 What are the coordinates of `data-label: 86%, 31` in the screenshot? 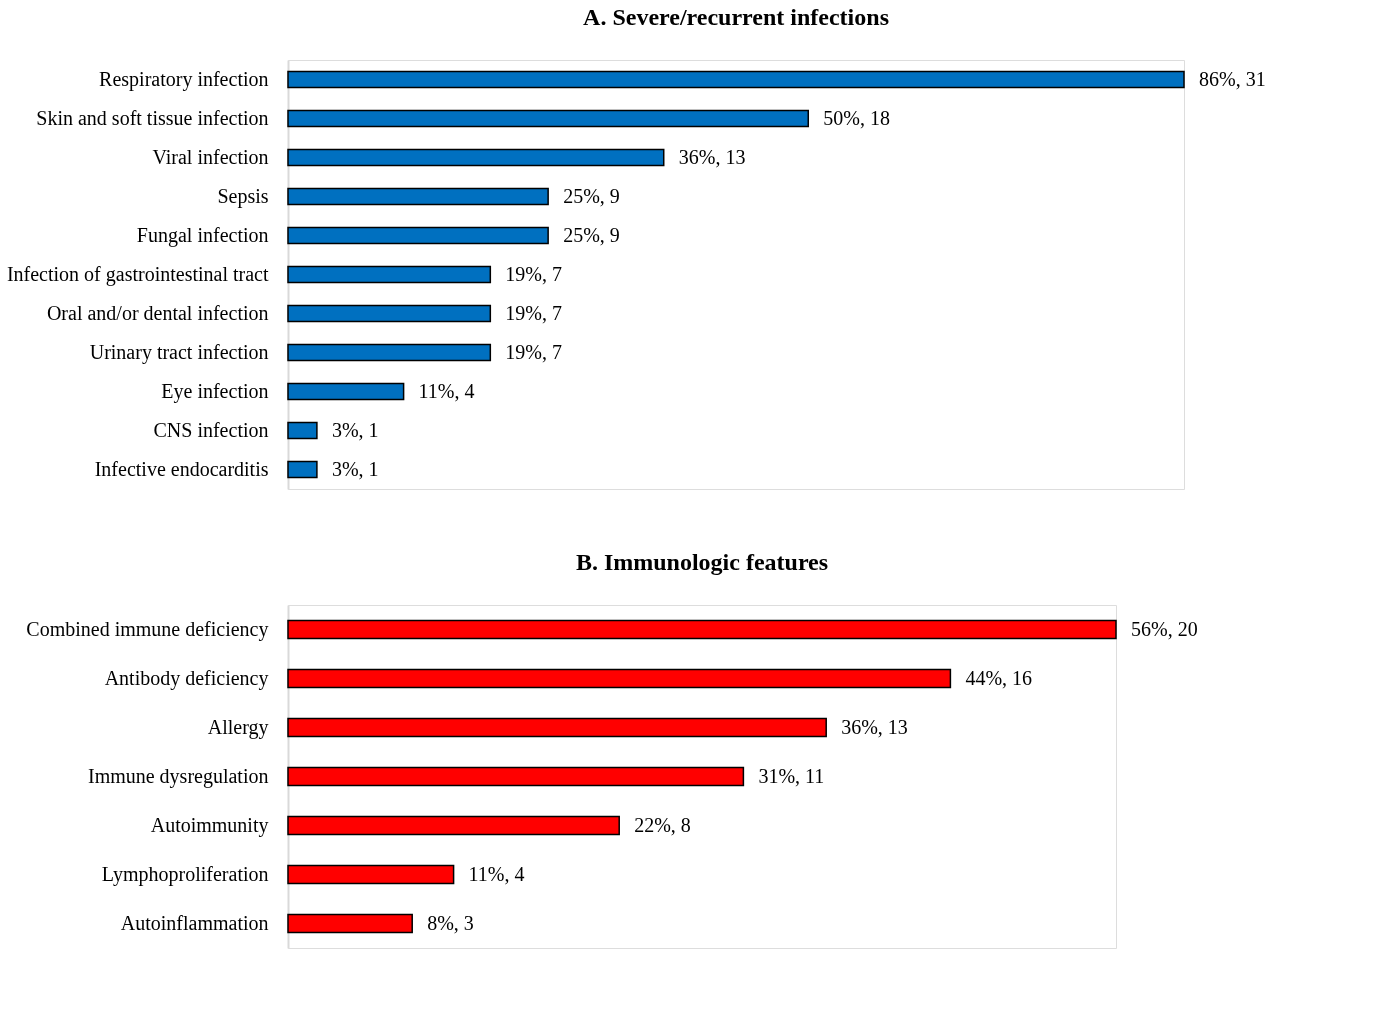 It's located at (1232, 78).